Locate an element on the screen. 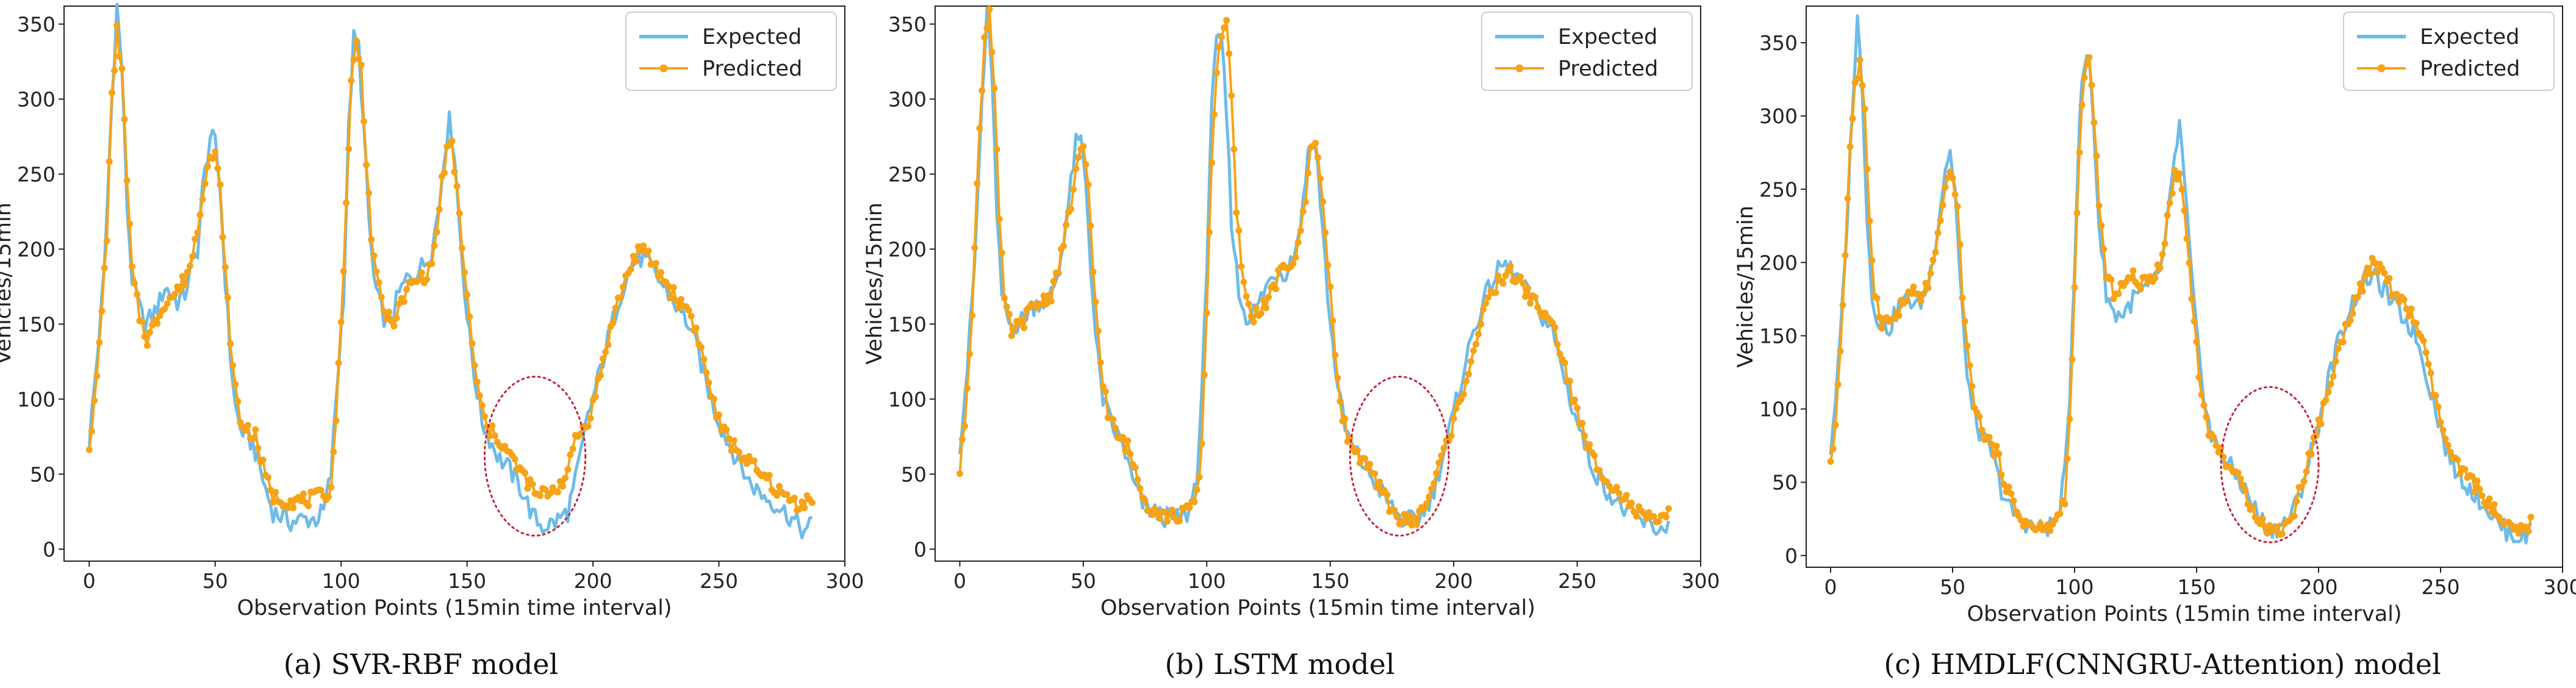  legend-predicted-label: Predicted is located at coordinates (1608, 69).